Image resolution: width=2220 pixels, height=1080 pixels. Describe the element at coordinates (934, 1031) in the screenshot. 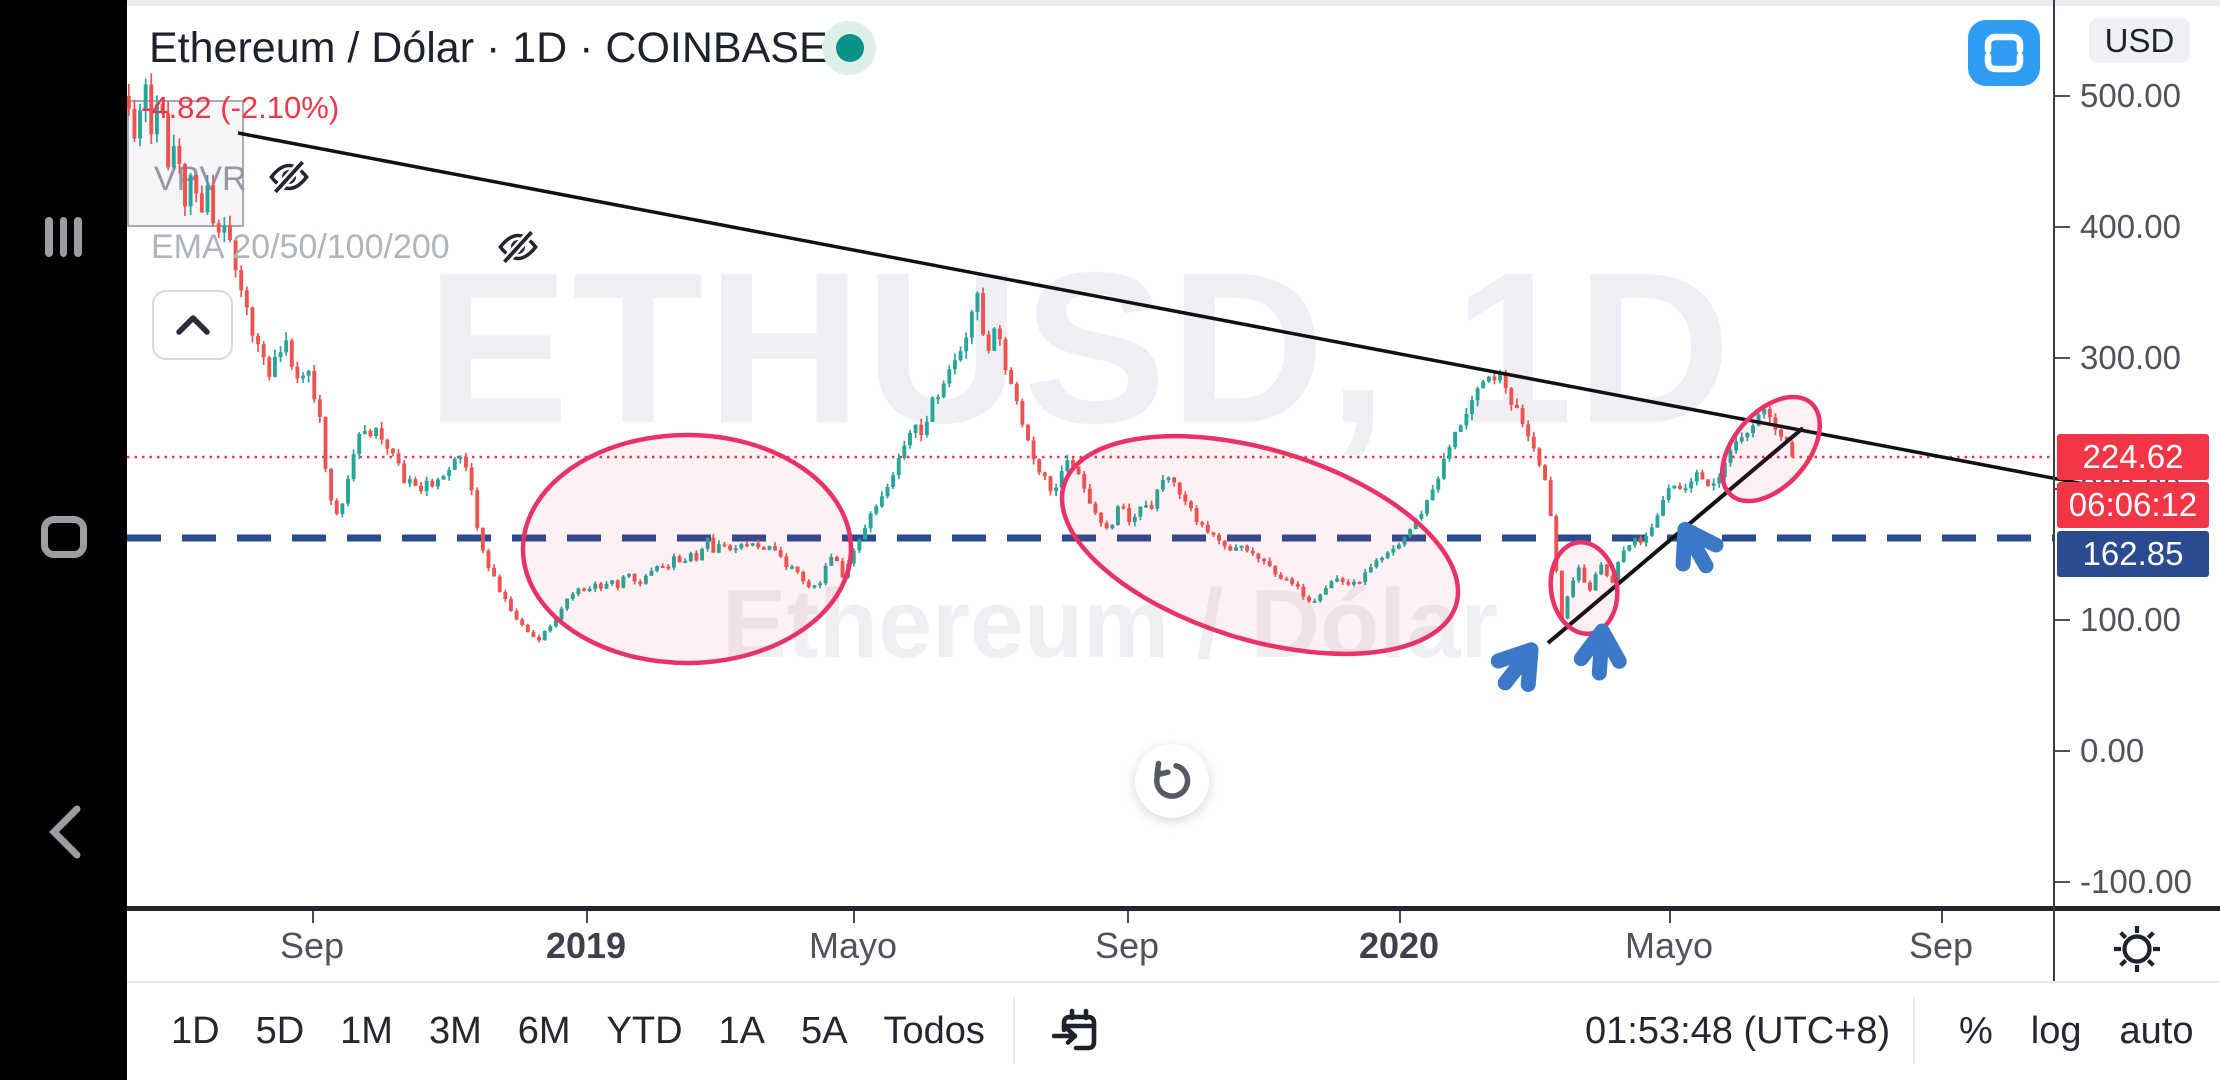

I see `range-button-todos: Todos` at that location.